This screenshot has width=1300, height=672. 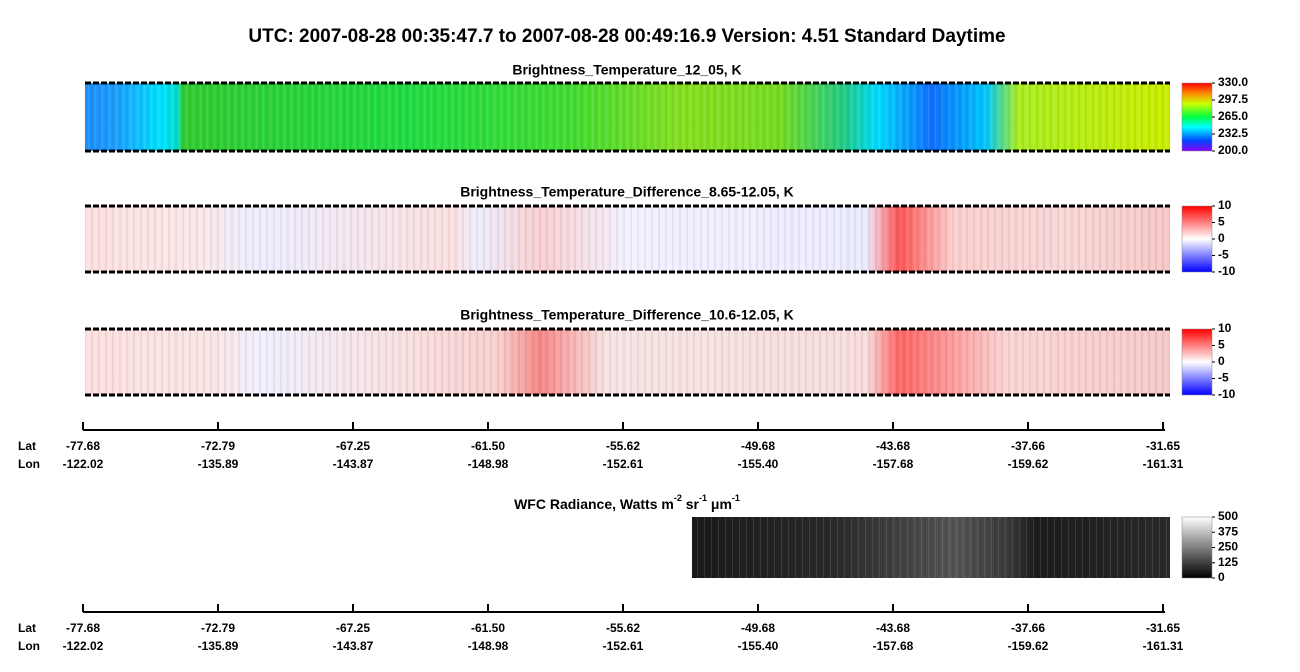 I want to click on colorbar-label: 265.0, so click(x=1233, y=116).